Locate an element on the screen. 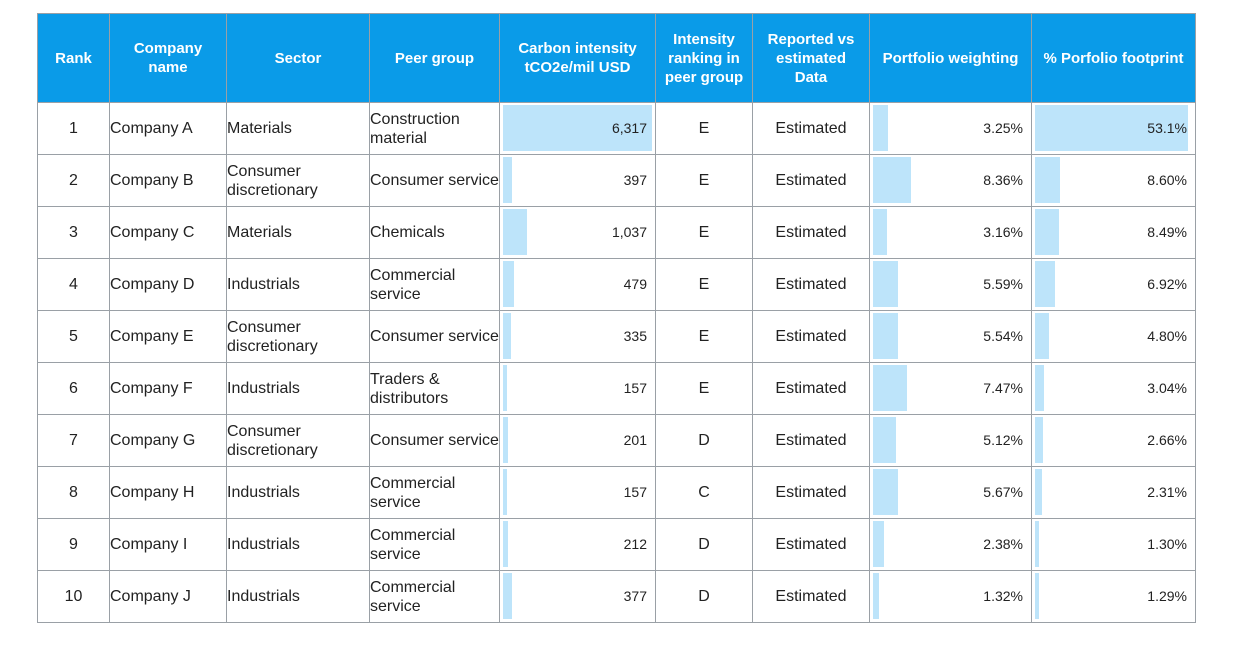  company-name-cell: Company F is located at coordinates (168, 388).